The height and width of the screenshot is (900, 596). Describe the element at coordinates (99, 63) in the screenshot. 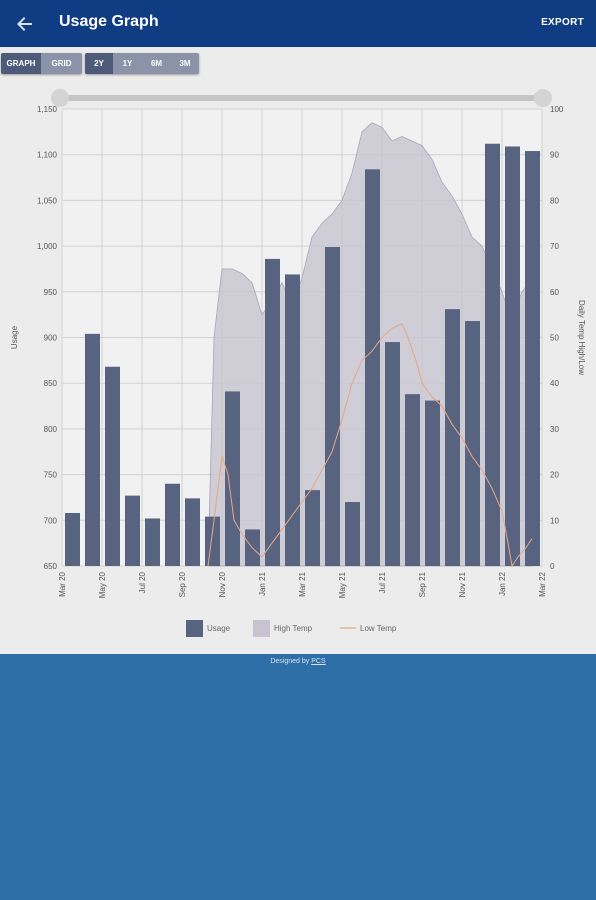

I see `range-2y-button: 2Y` at that location.